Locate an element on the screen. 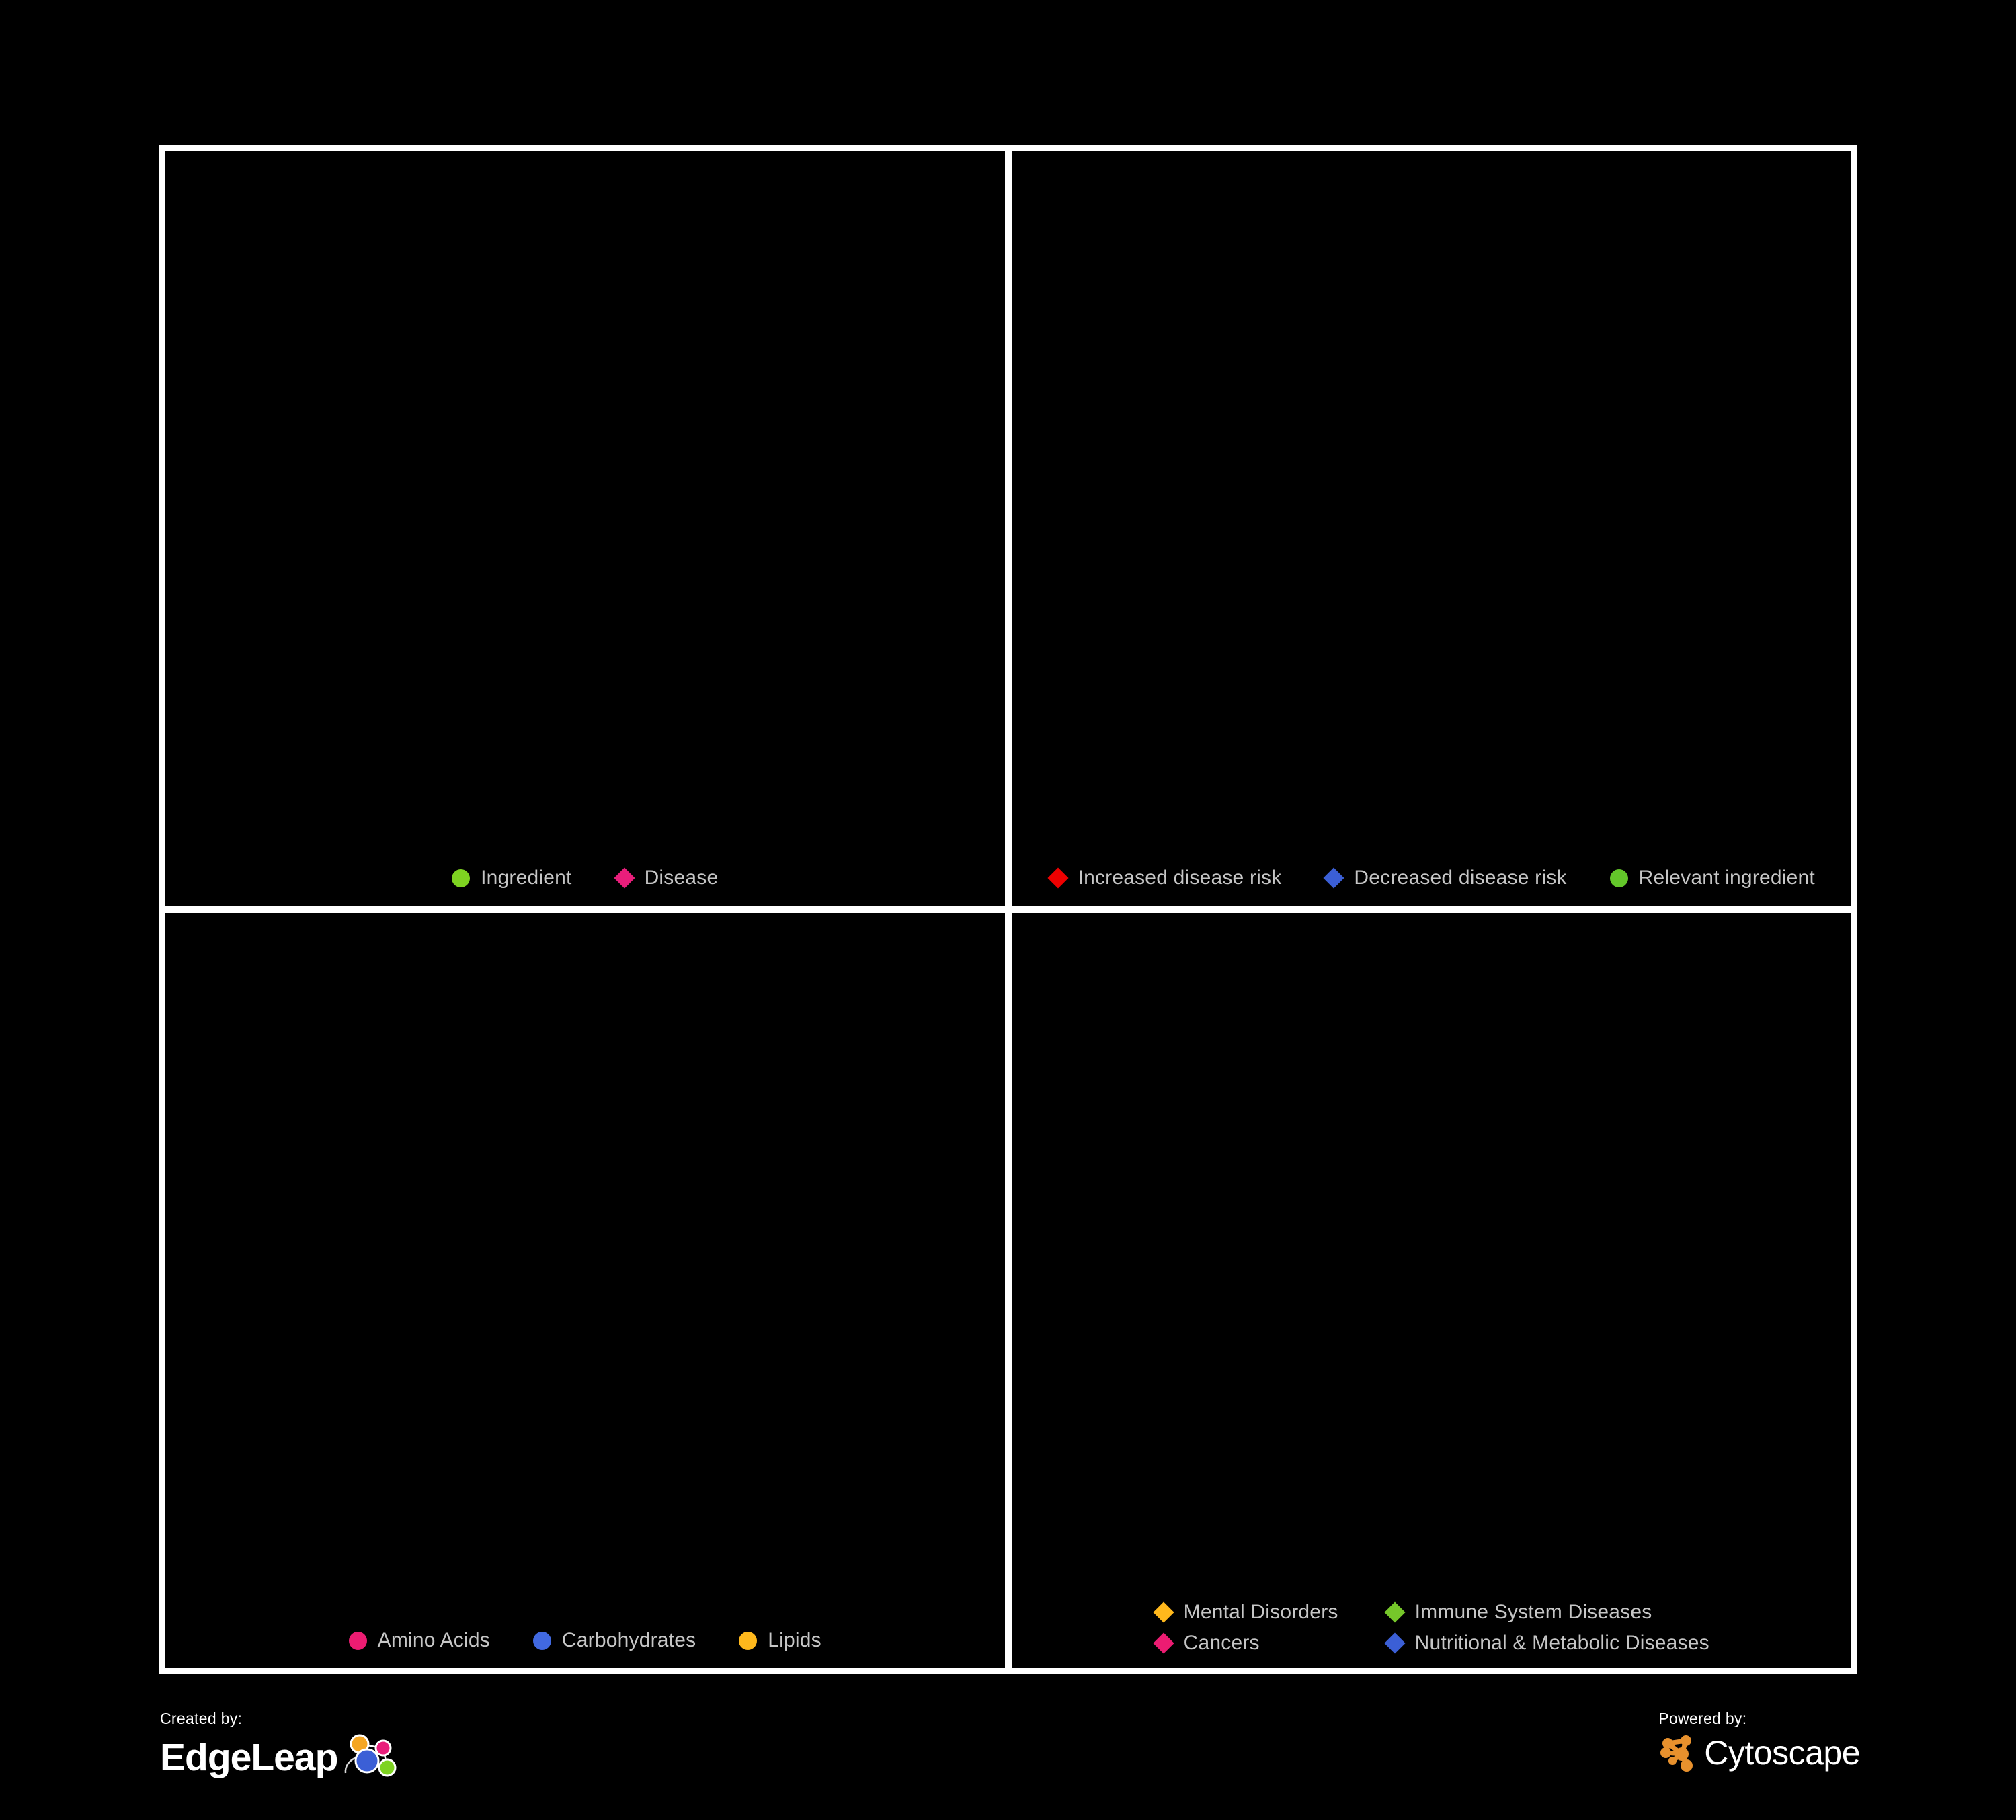 This screenshot has height=1820, width=2016. cytoscape-logo: Cytoscape is located at coordinates (1759, 1753).